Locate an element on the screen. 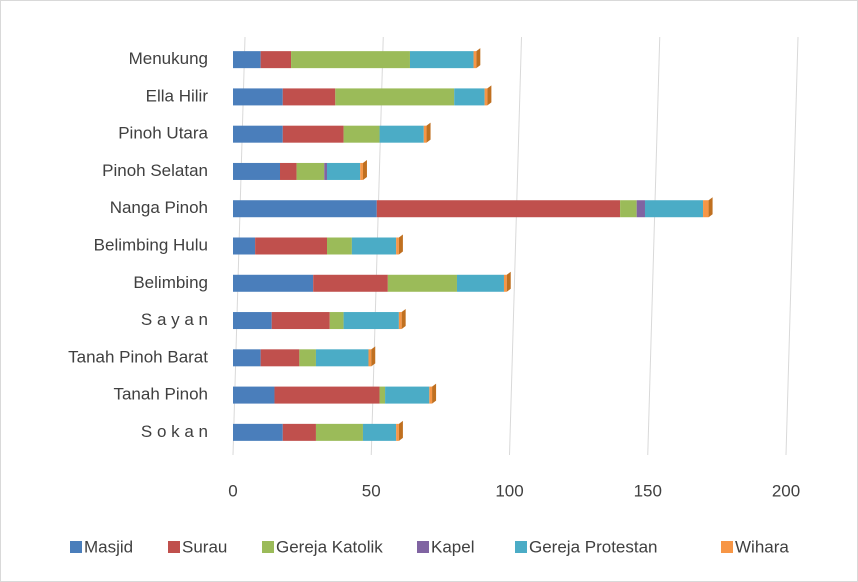 The height and width of the screenshot is (582, 858). legend-label: Kapel is located at coordinates (452, 546).